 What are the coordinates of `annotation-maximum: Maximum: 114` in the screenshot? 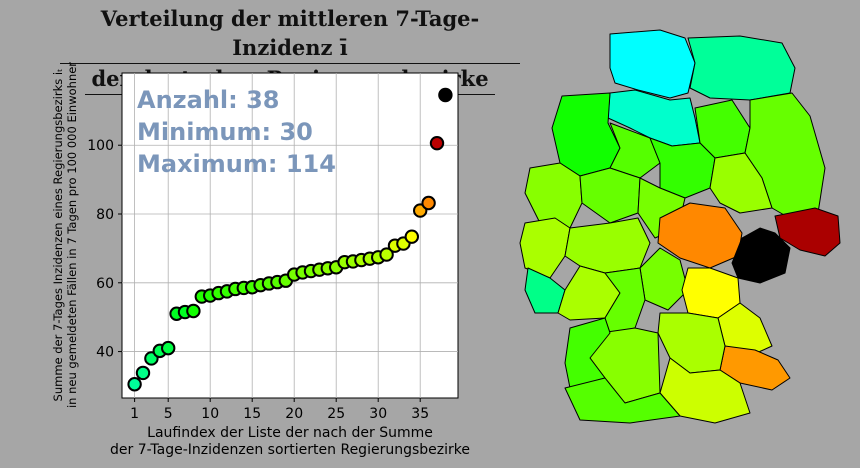 It's located at (236, 164).